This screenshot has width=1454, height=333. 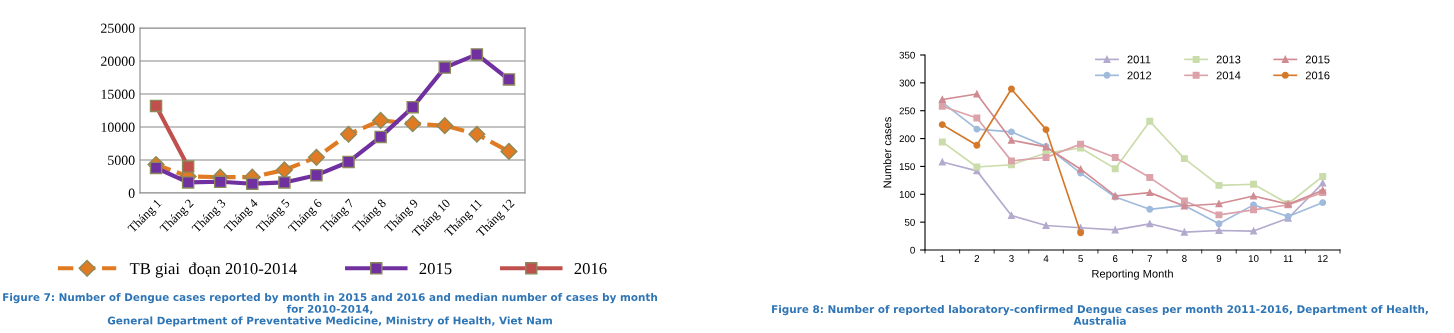 I want to click on y-tick-label: 5000, so click(x=121, y=160).